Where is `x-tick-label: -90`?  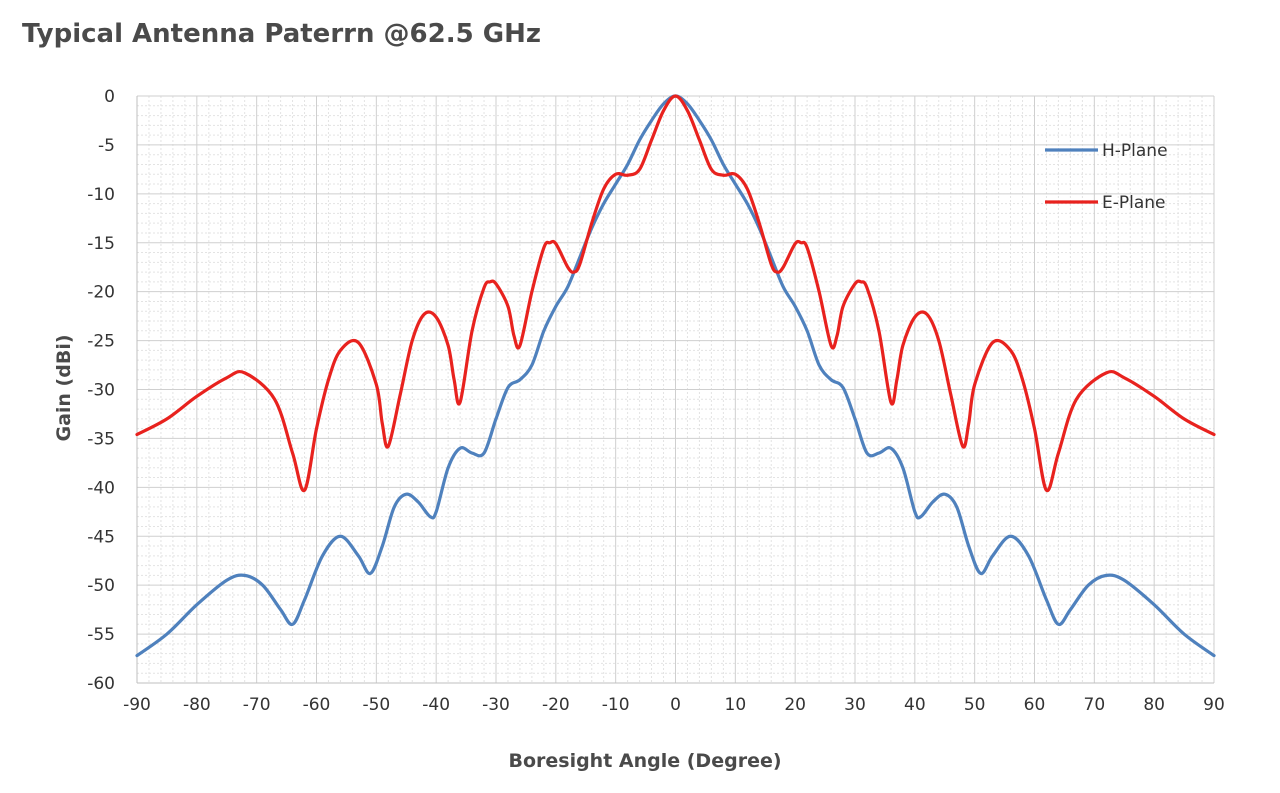 x-tick-label: -90 is located at coordinates (137, 705).